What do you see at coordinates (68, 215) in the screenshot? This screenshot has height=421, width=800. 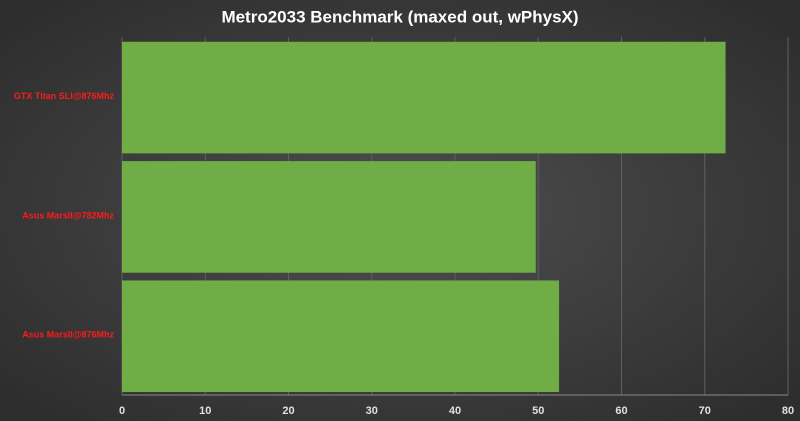 I see `y-tick-label: Asus MarsII@782Mhz` at bounding box center [68, 215].